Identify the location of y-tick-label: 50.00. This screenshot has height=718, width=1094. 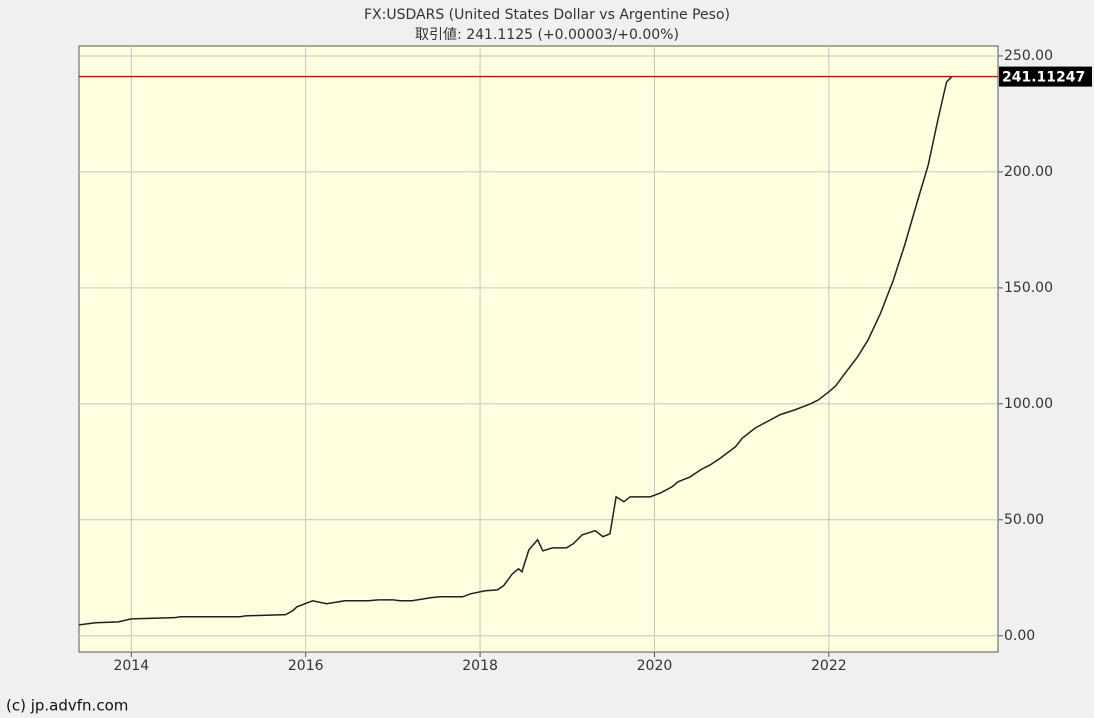
(1024, 520).